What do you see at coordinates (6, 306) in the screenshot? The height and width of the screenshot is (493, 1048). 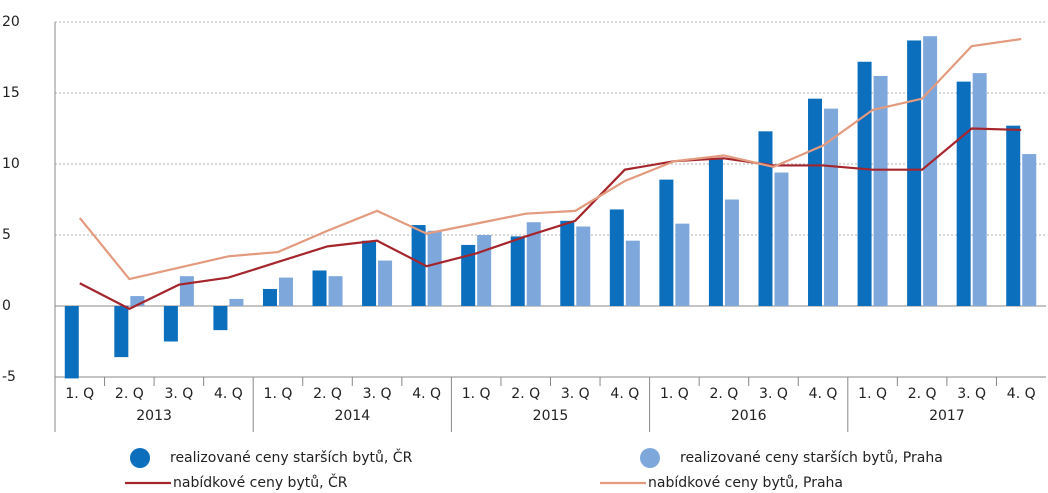 I see `y-tick-label: 0` at bounding box center [6, 306].